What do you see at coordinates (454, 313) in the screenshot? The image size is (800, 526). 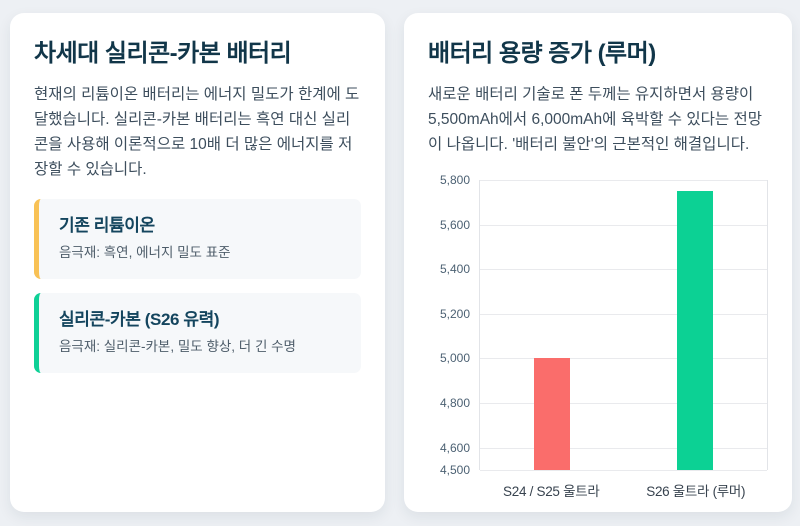 I see `y-tick-label: 5,200` at bounding box center [454, 313].